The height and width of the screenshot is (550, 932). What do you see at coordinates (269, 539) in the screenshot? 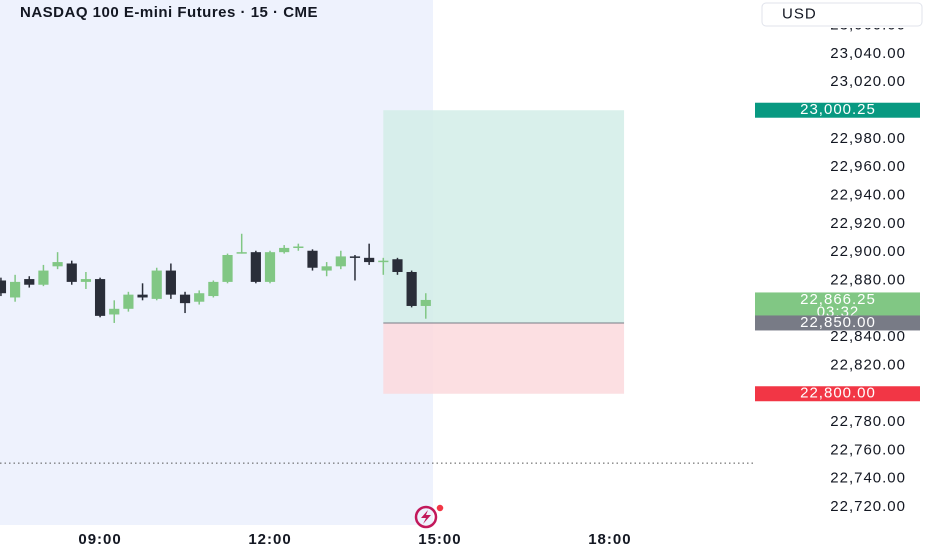
I see `x-tick-label: 12:00` at bounding box center [269, 539].